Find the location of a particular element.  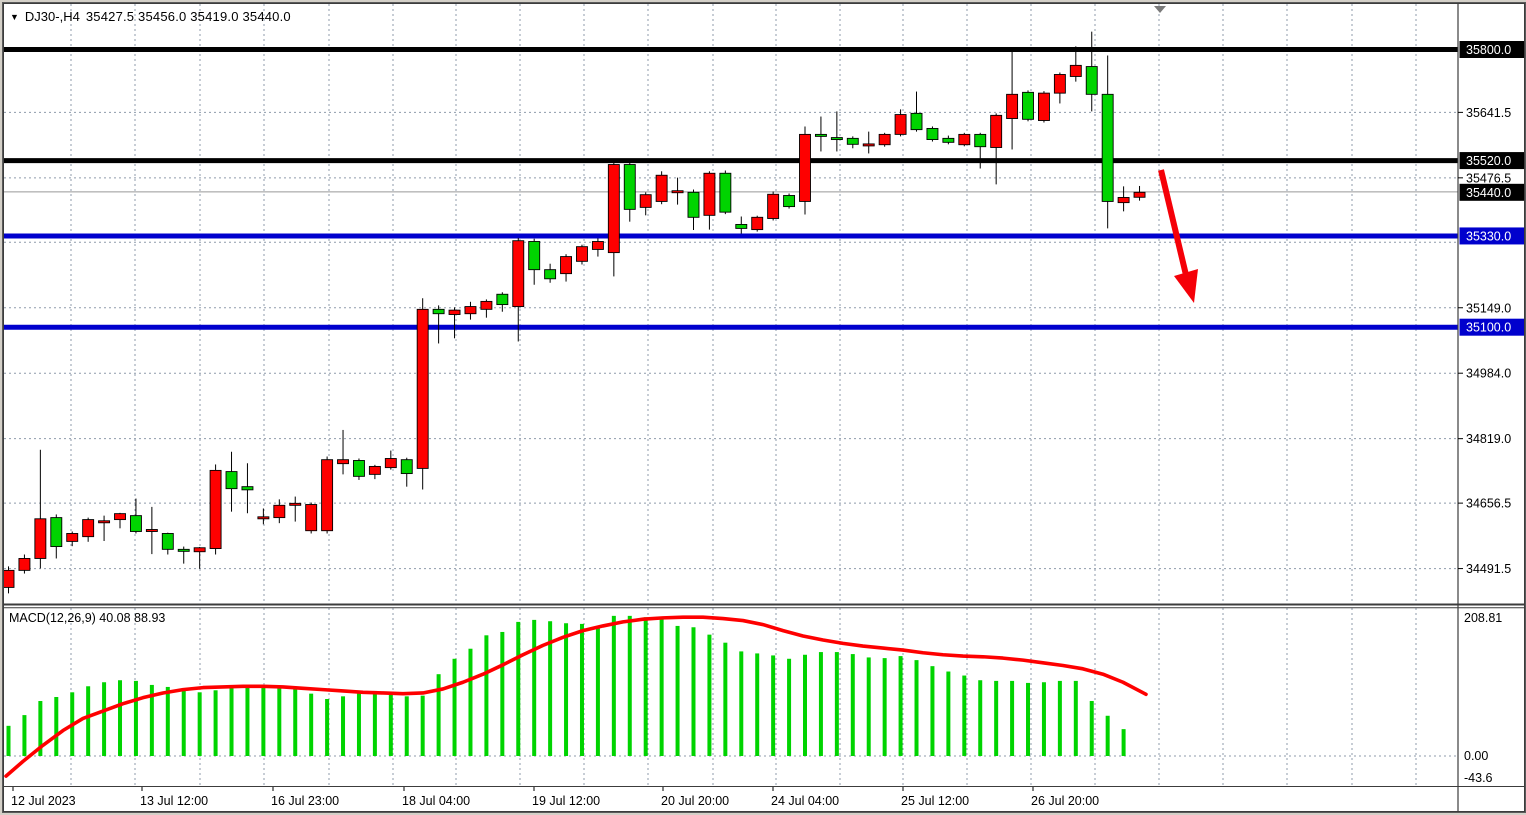

time-axis-label: 16 Jul 23:00 is located at coordinates (305, 801).